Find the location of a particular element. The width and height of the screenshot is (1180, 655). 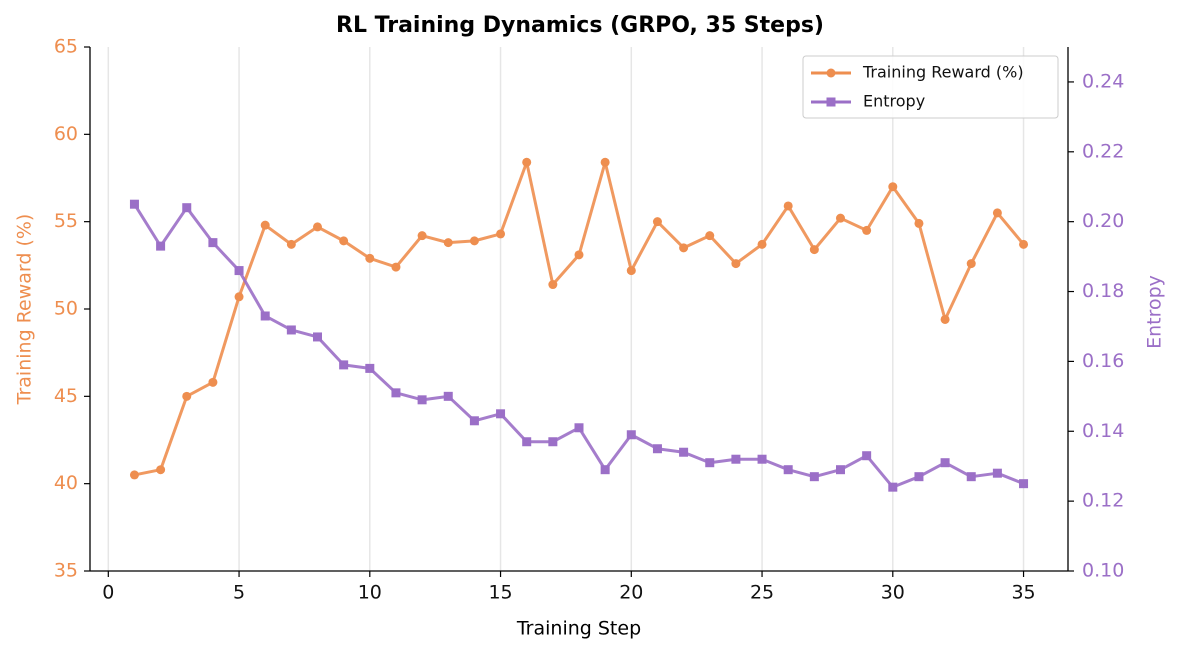

x-tick-label: 15 is located at coordinates (500, 593).